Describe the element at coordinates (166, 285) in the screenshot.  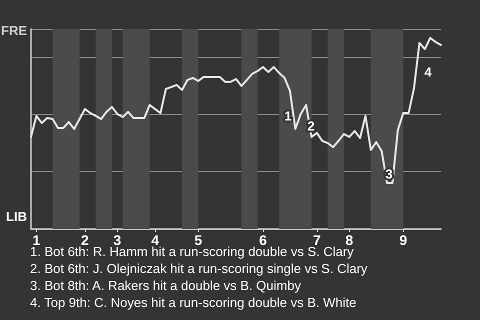
I see `text: 3. Bot 8th: A. Rakers hit a double vs B. Quimby` at that location.